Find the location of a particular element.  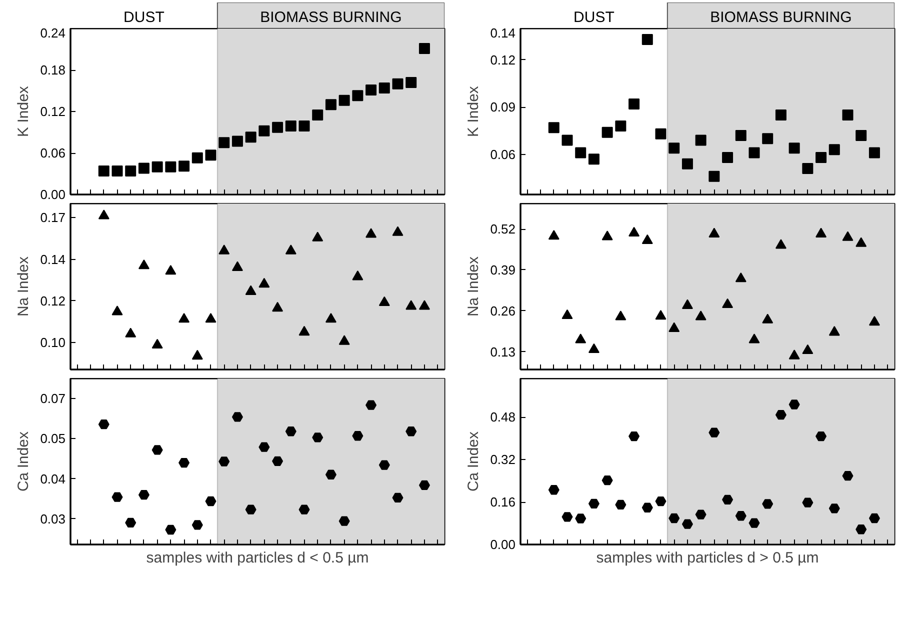

y-tick-label: 0.16 is located at coordinates (503, 502).